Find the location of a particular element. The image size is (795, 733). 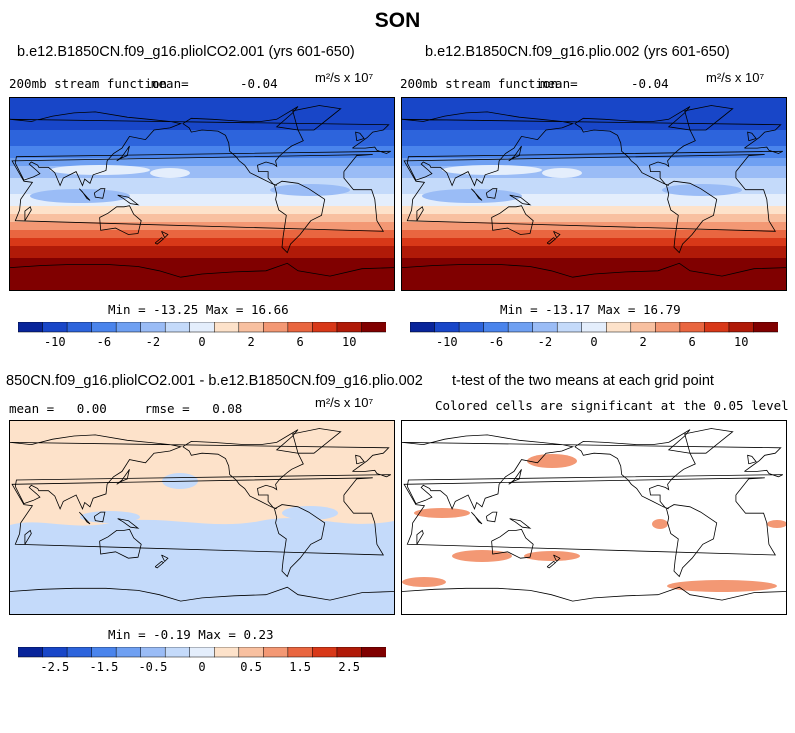

colorbar-tick-label: -10 is located at coordinates (447, 342).